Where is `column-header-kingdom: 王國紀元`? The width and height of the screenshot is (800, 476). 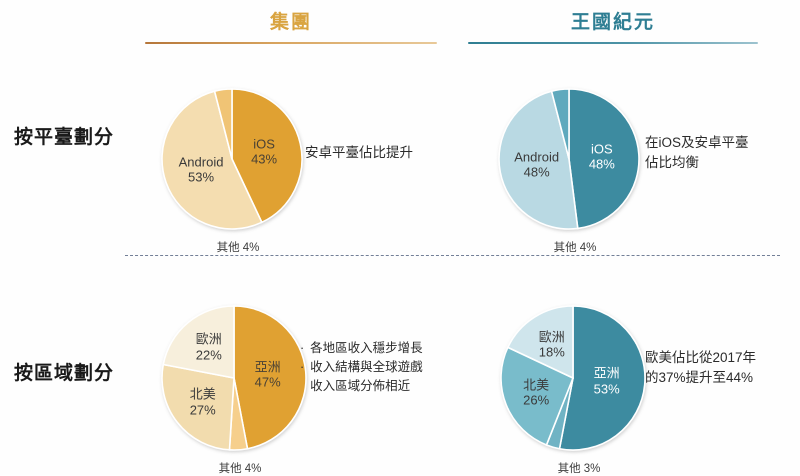
column-header-kingdom: 王國紀元 is located at coordinates (613, 26).